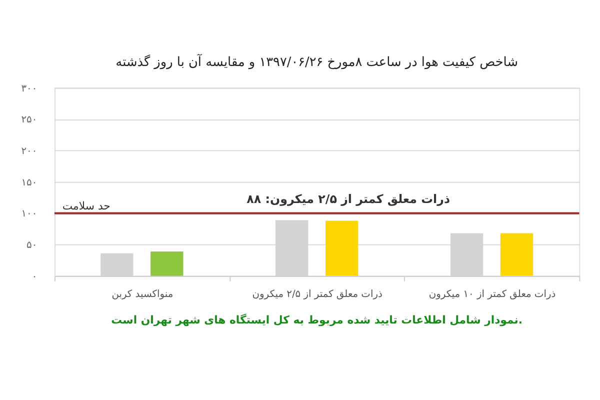  Describe the element at coordinates (29, 182) in the screenshot. I see `y-tick-label: ۱۵۰` at that location.